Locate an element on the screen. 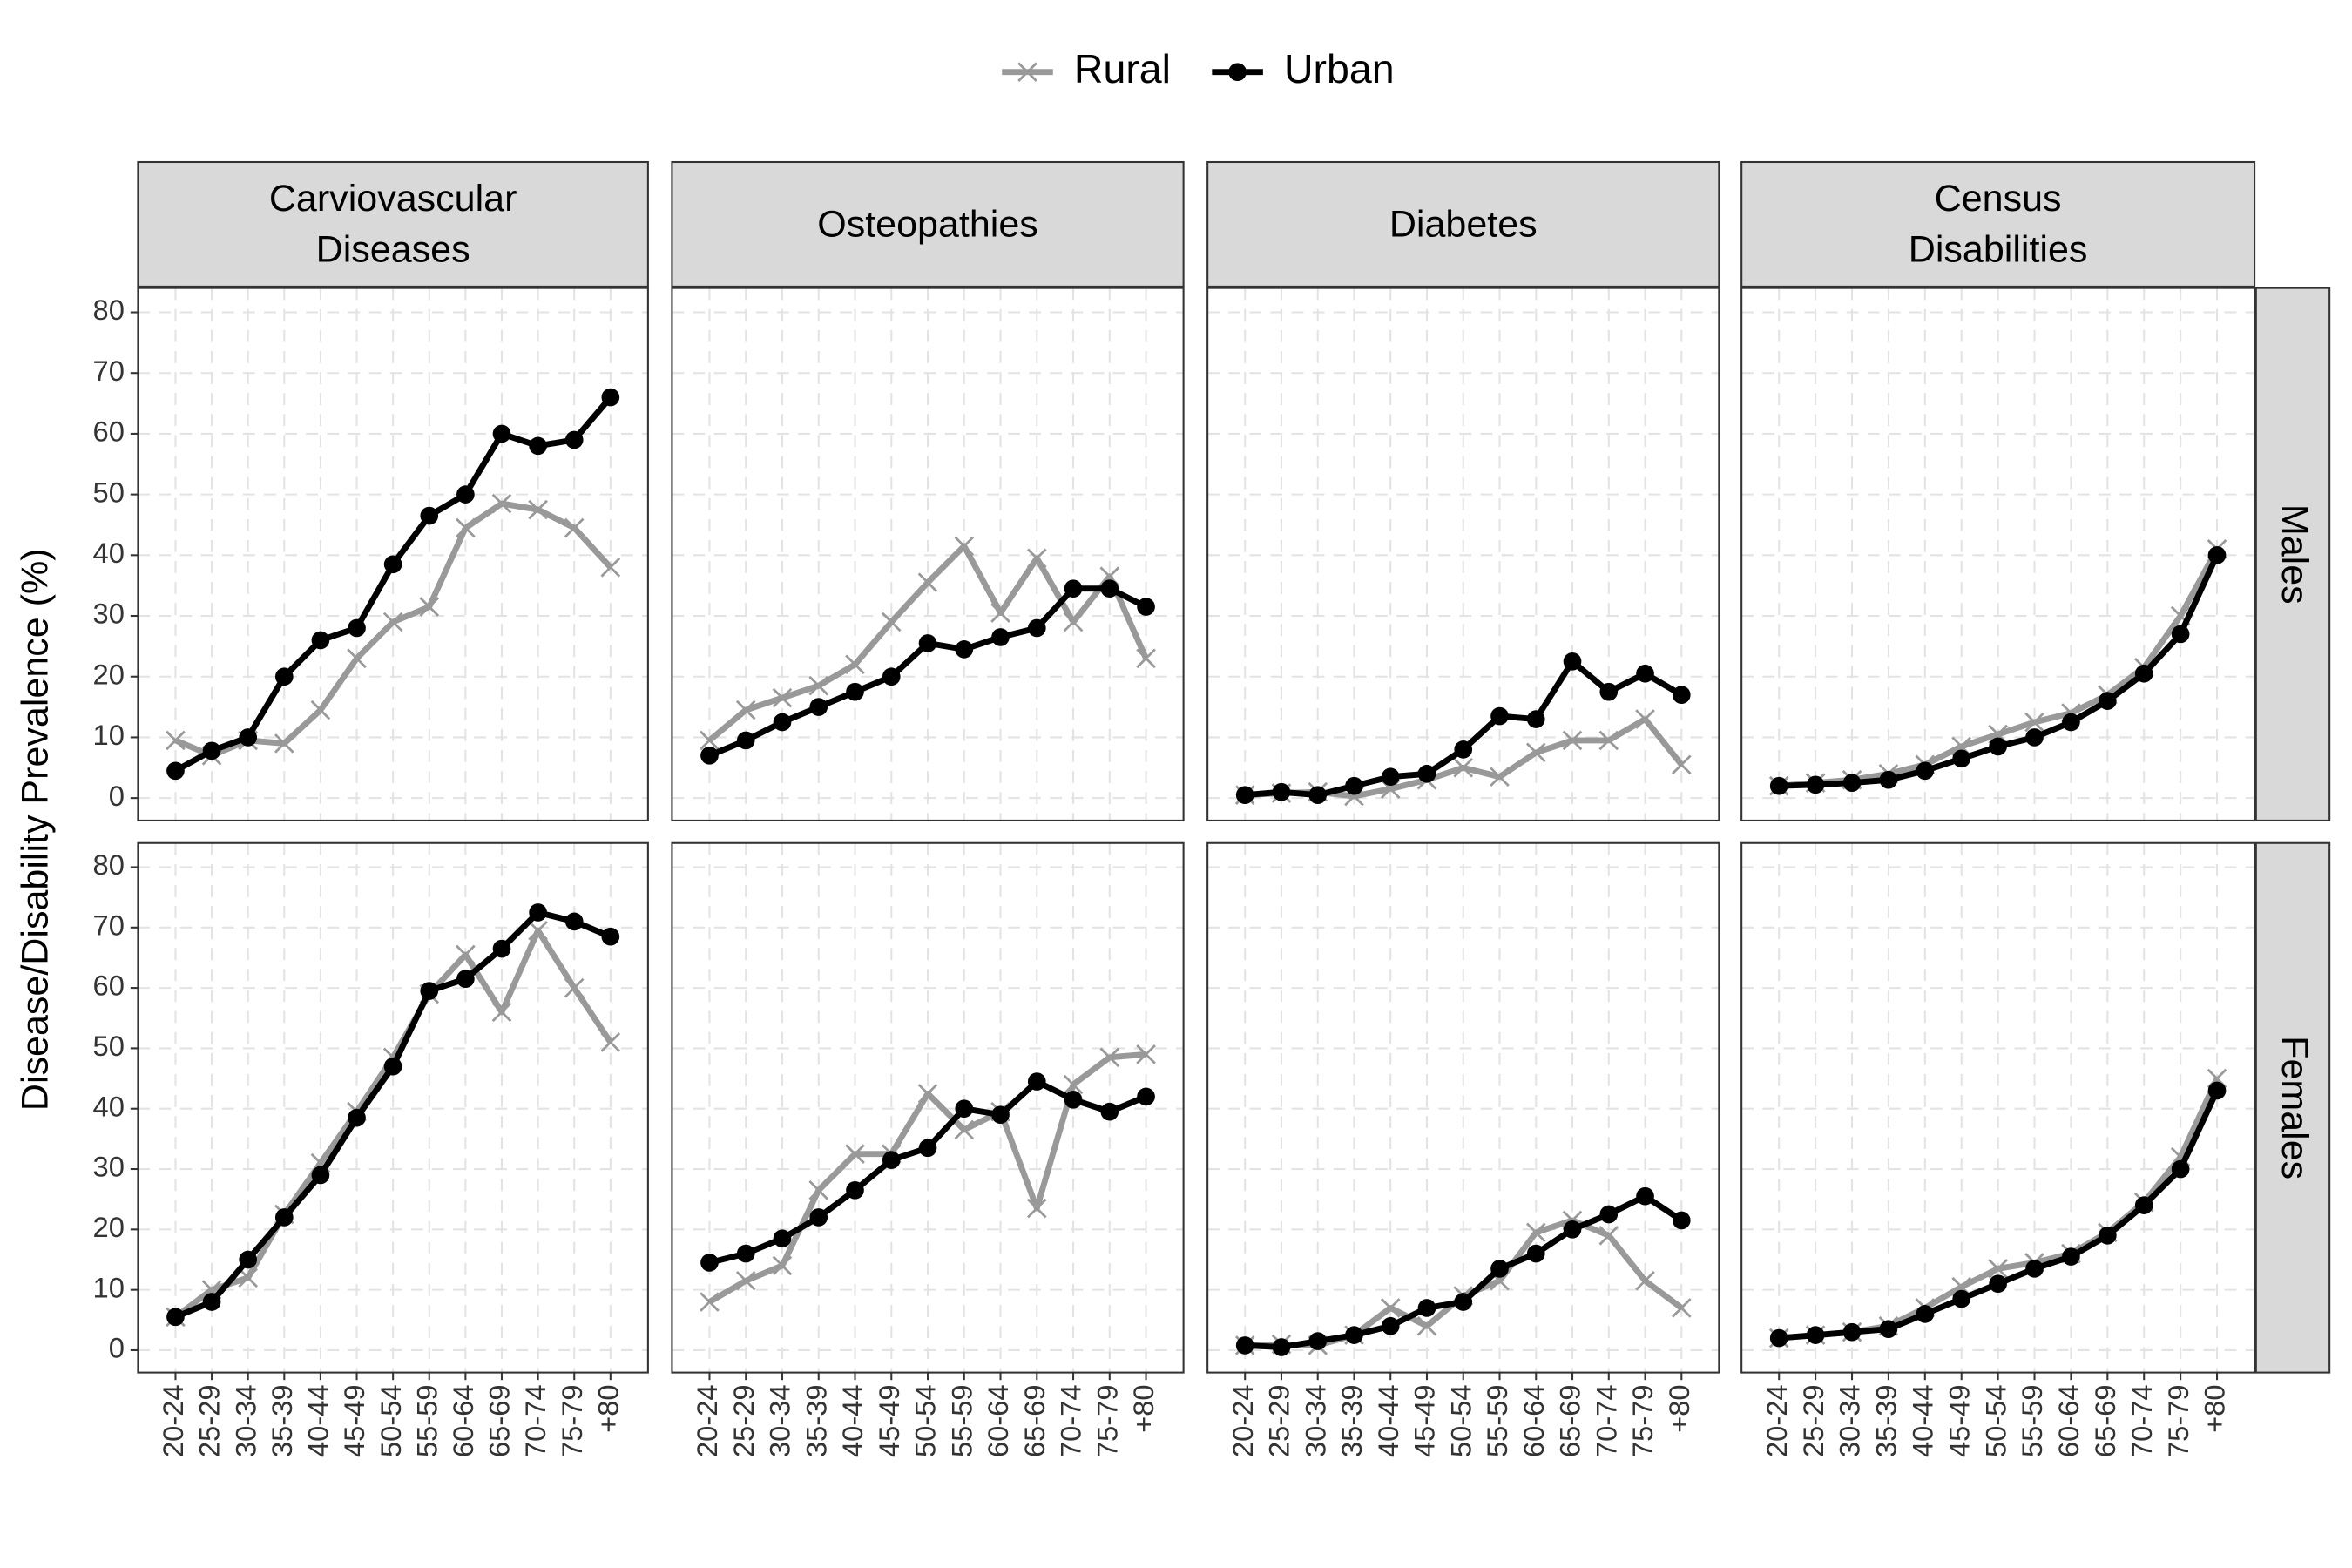 This screenshot has width=2352, height=1568. legend-label: Urban is located at coordinates (1339, 68).